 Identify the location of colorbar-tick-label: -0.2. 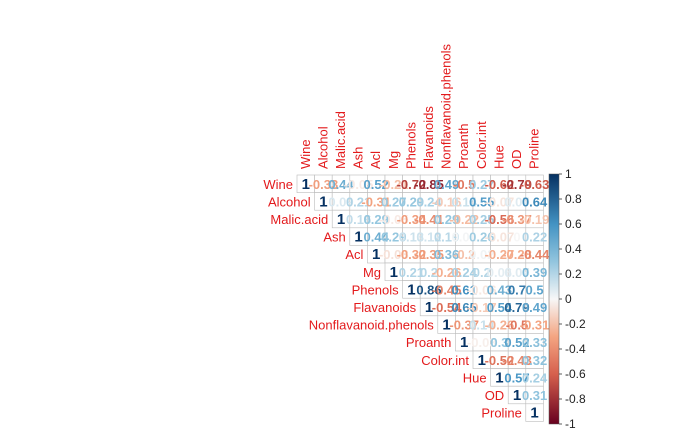
(575, 324).